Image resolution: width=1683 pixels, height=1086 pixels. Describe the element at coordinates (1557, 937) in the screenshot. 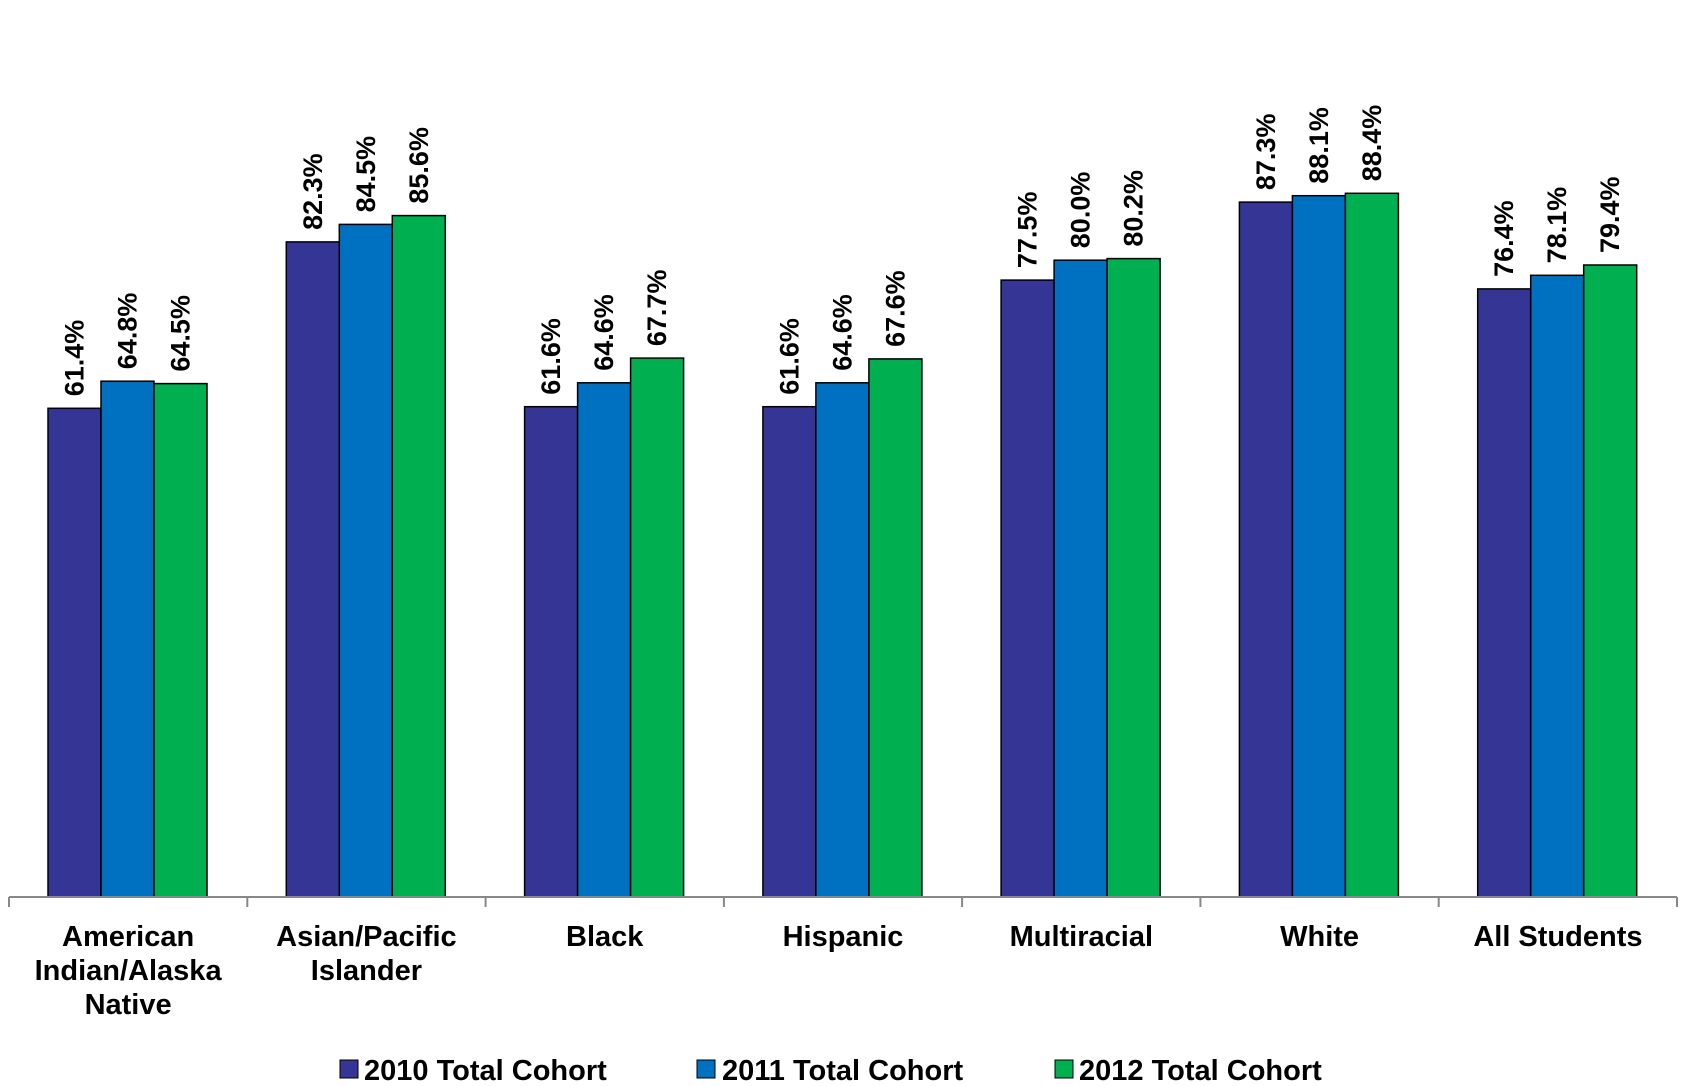

I see `category-label-7: All Students` at that location.